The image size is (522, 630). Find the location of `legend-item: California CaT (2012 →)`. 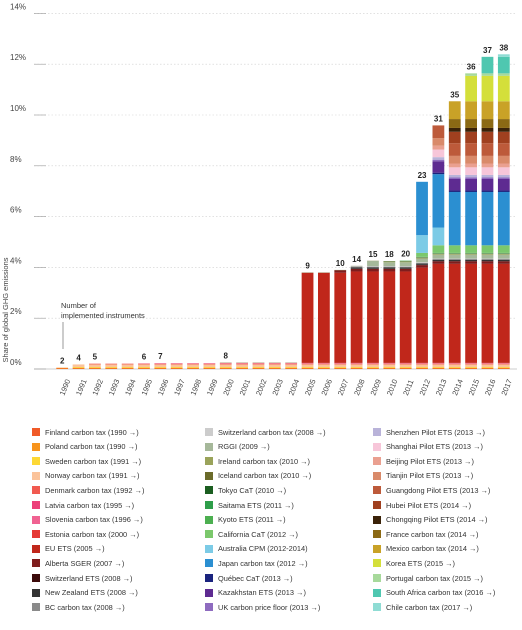

legend-item: California CaT (2012 →) is located at coordinates (251, 534).